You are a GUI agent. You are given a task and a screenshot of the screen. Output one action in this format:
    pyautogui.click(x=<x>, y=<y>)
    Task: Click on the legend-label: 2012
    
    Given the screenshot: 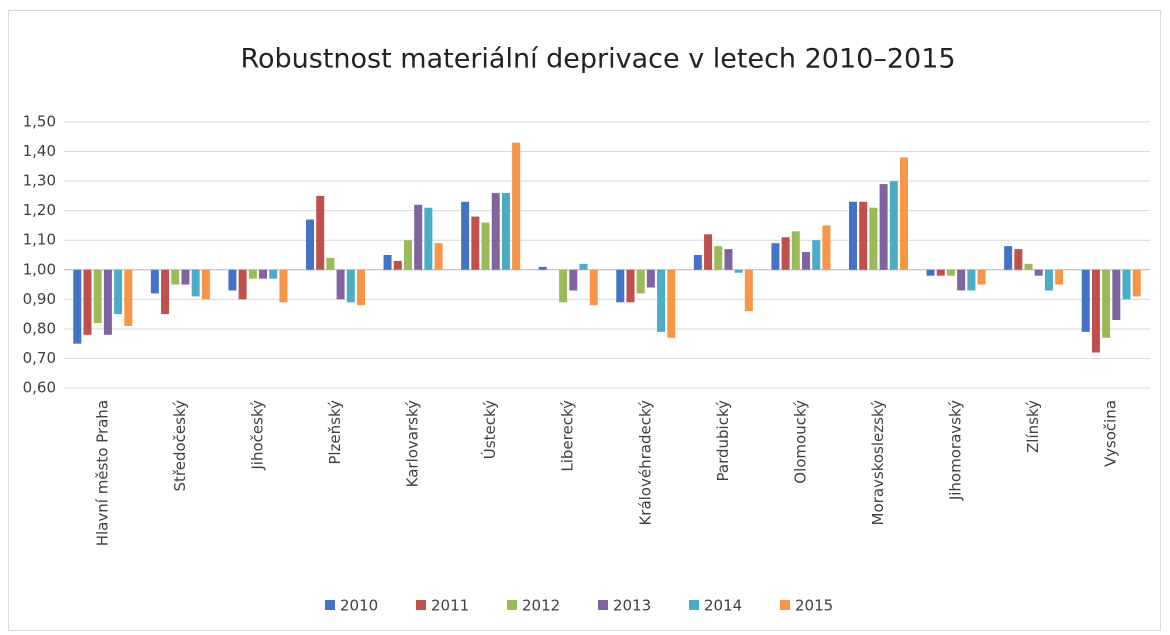 What is the action you would take?
    pyautogui.click(x=541, y=606)
    